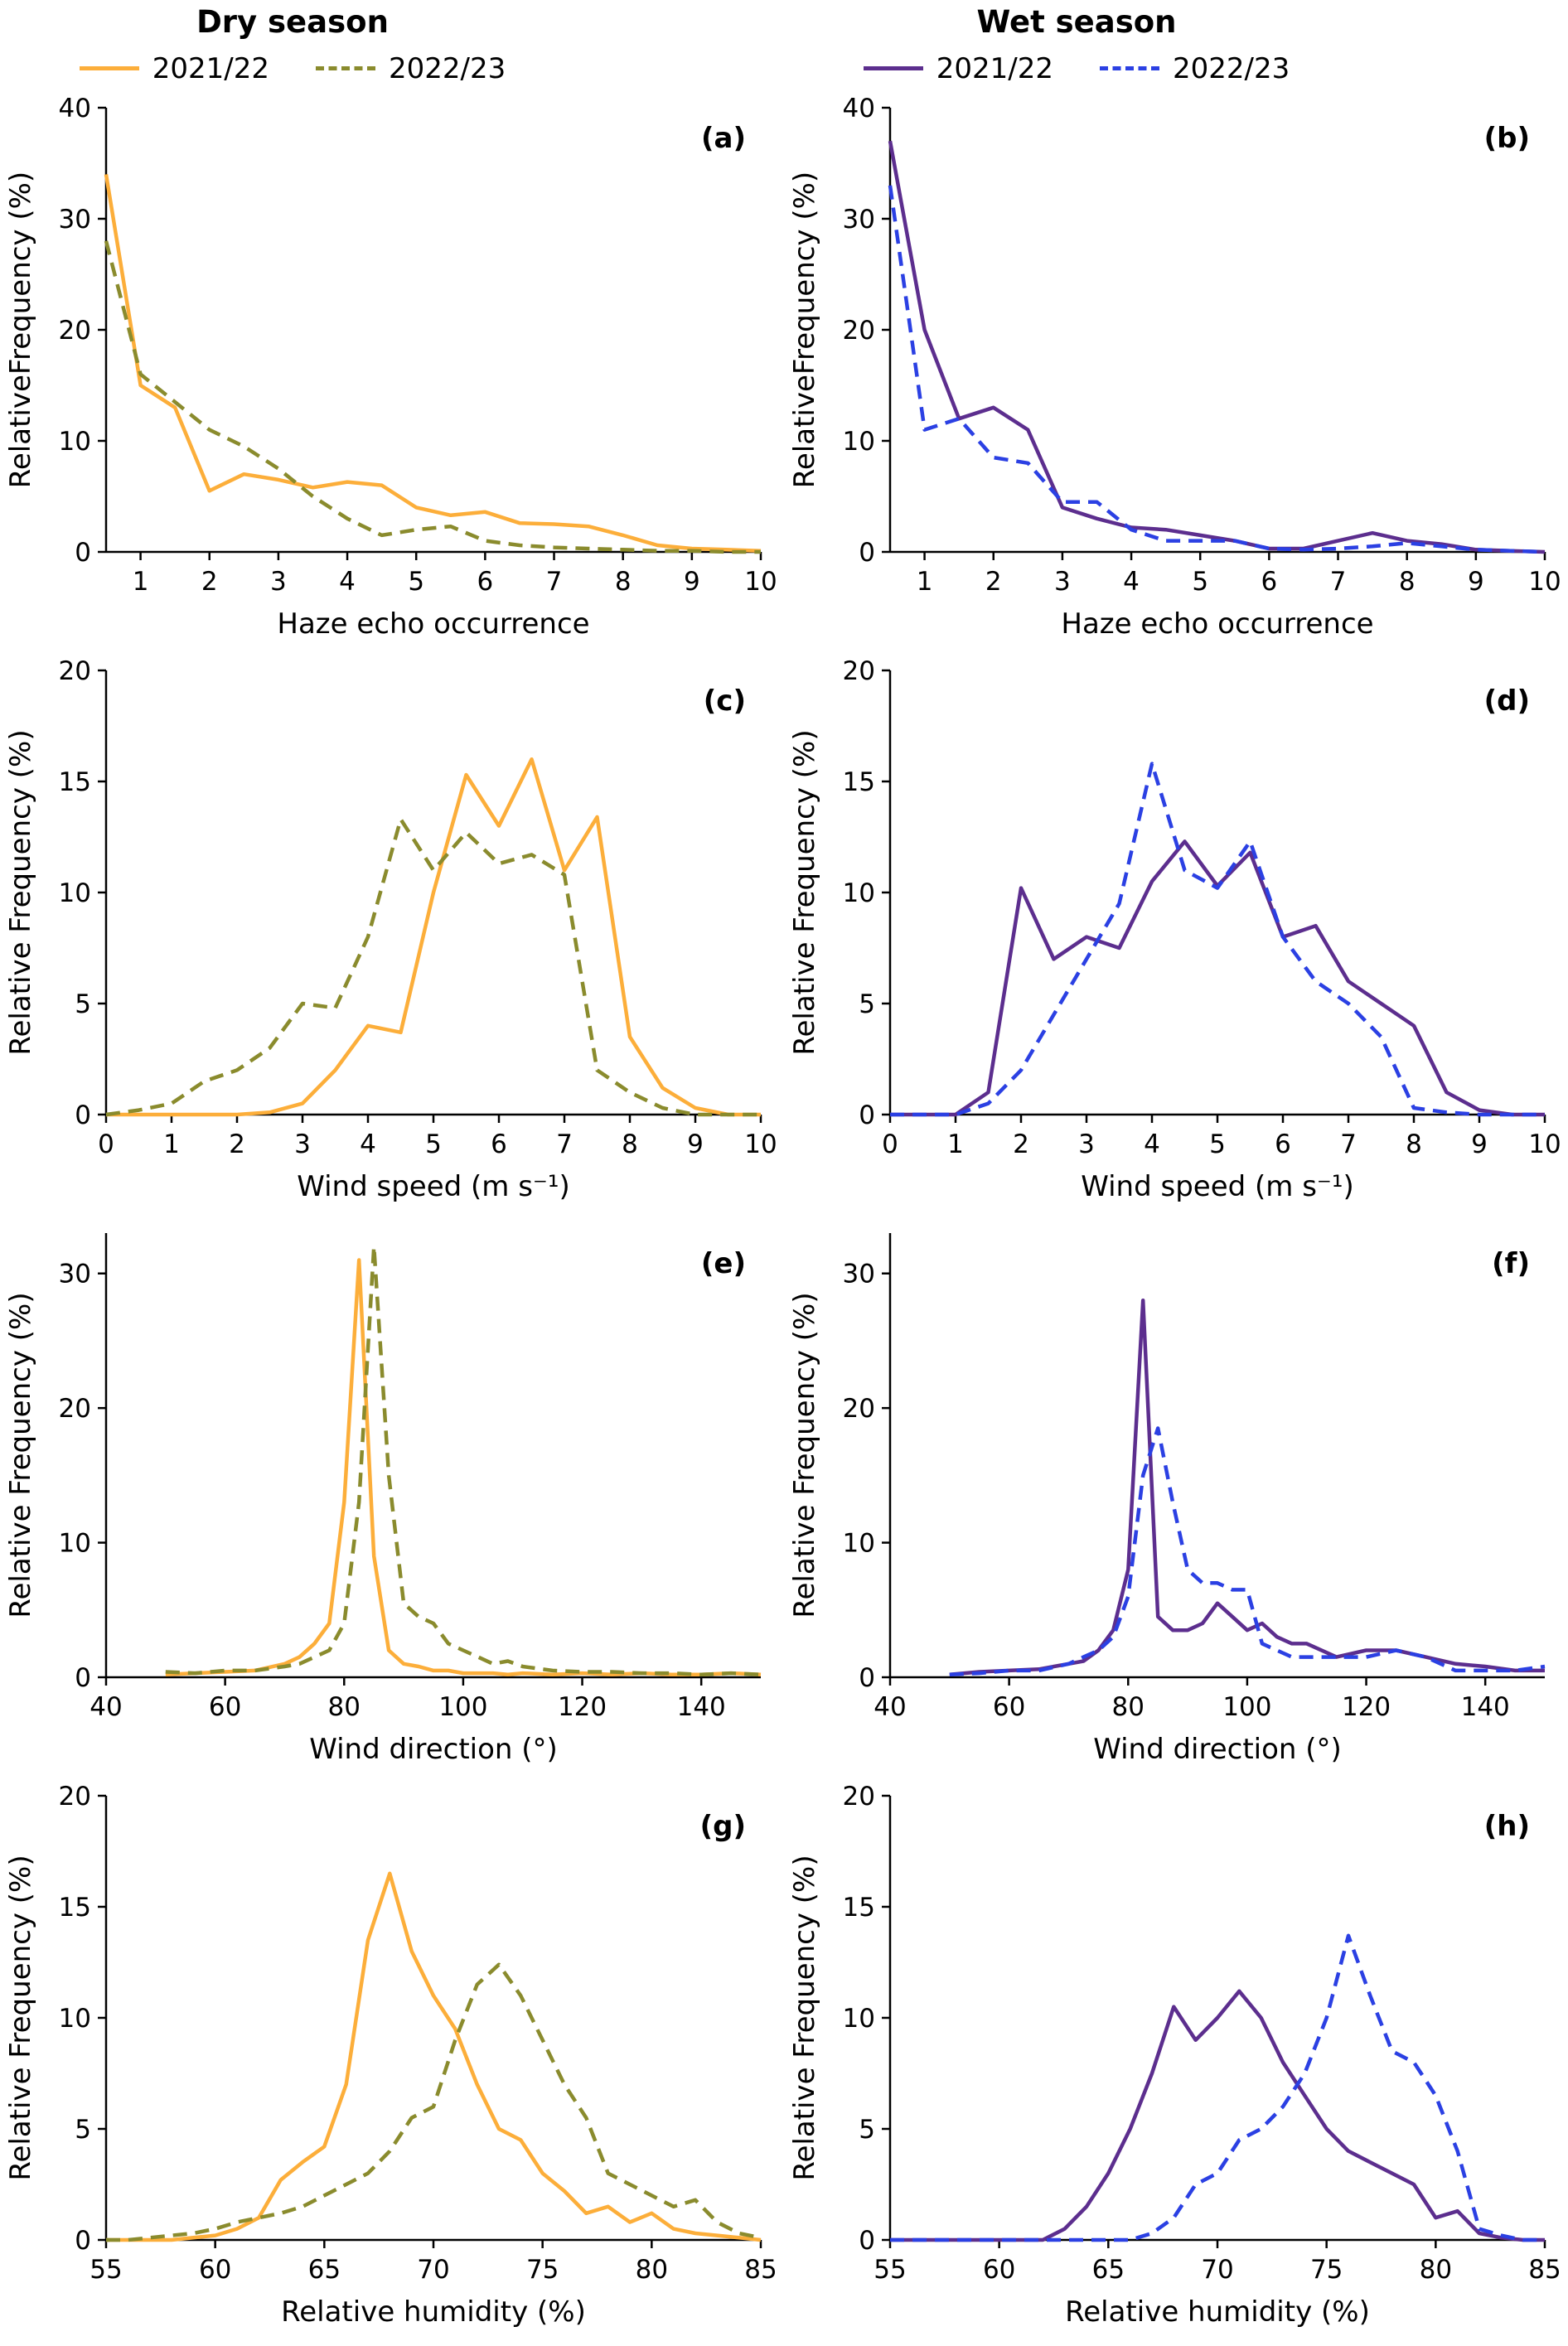 The image size is (1568, 2346). What do you see at coordinates (342, 46) in the screenshot?
I see `dry-season-header: Dry season 2021/22 2022/23` at bounding box center [342, 46].